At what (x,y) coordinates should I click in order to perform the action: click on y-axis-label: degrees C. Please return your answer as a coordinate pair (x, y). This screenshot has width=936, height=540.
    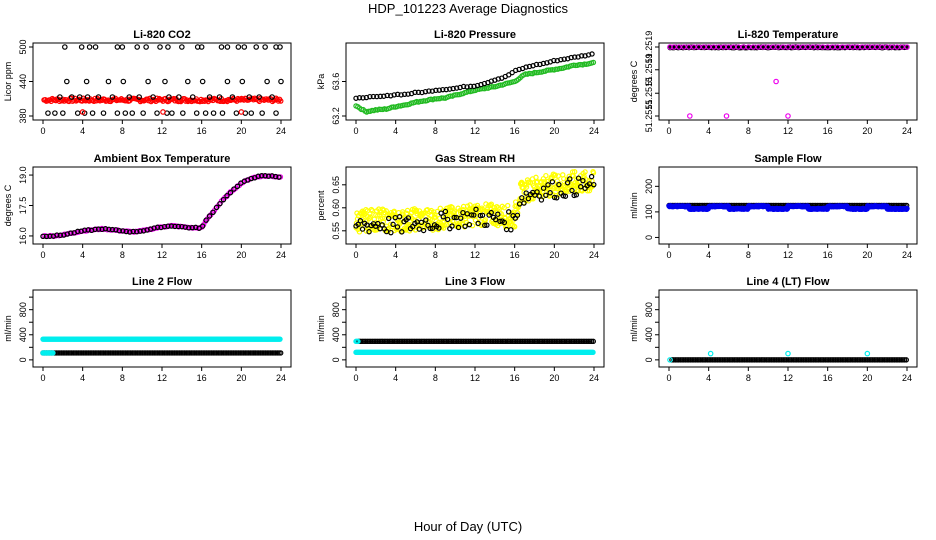
    Looking at the image, I should click on (8, 205).